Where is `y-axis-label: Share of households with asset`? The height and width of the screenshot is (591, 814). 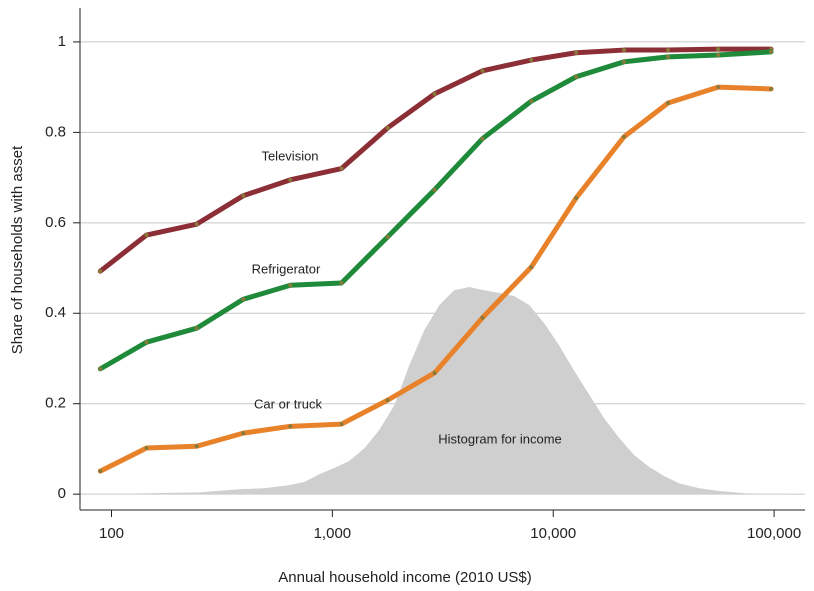
y-axis-label: Share of households with asset is located at coordinates (17, 249).